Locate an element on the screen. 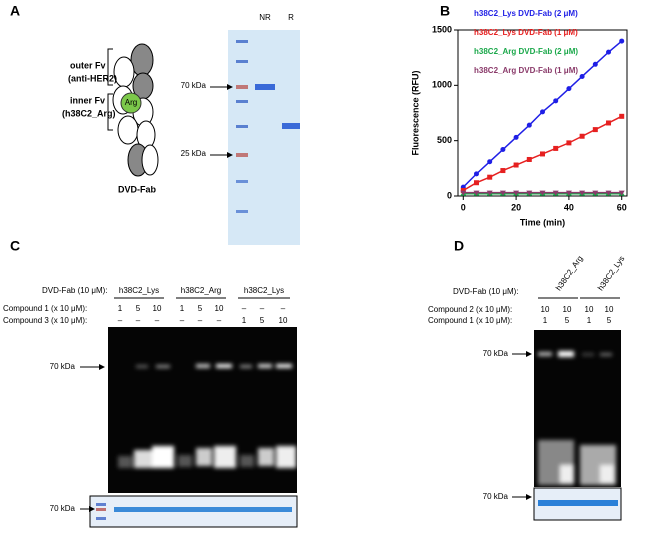 The width and height of the screenshot is (659, 534). label: NR is located at coordinates (265, 17).